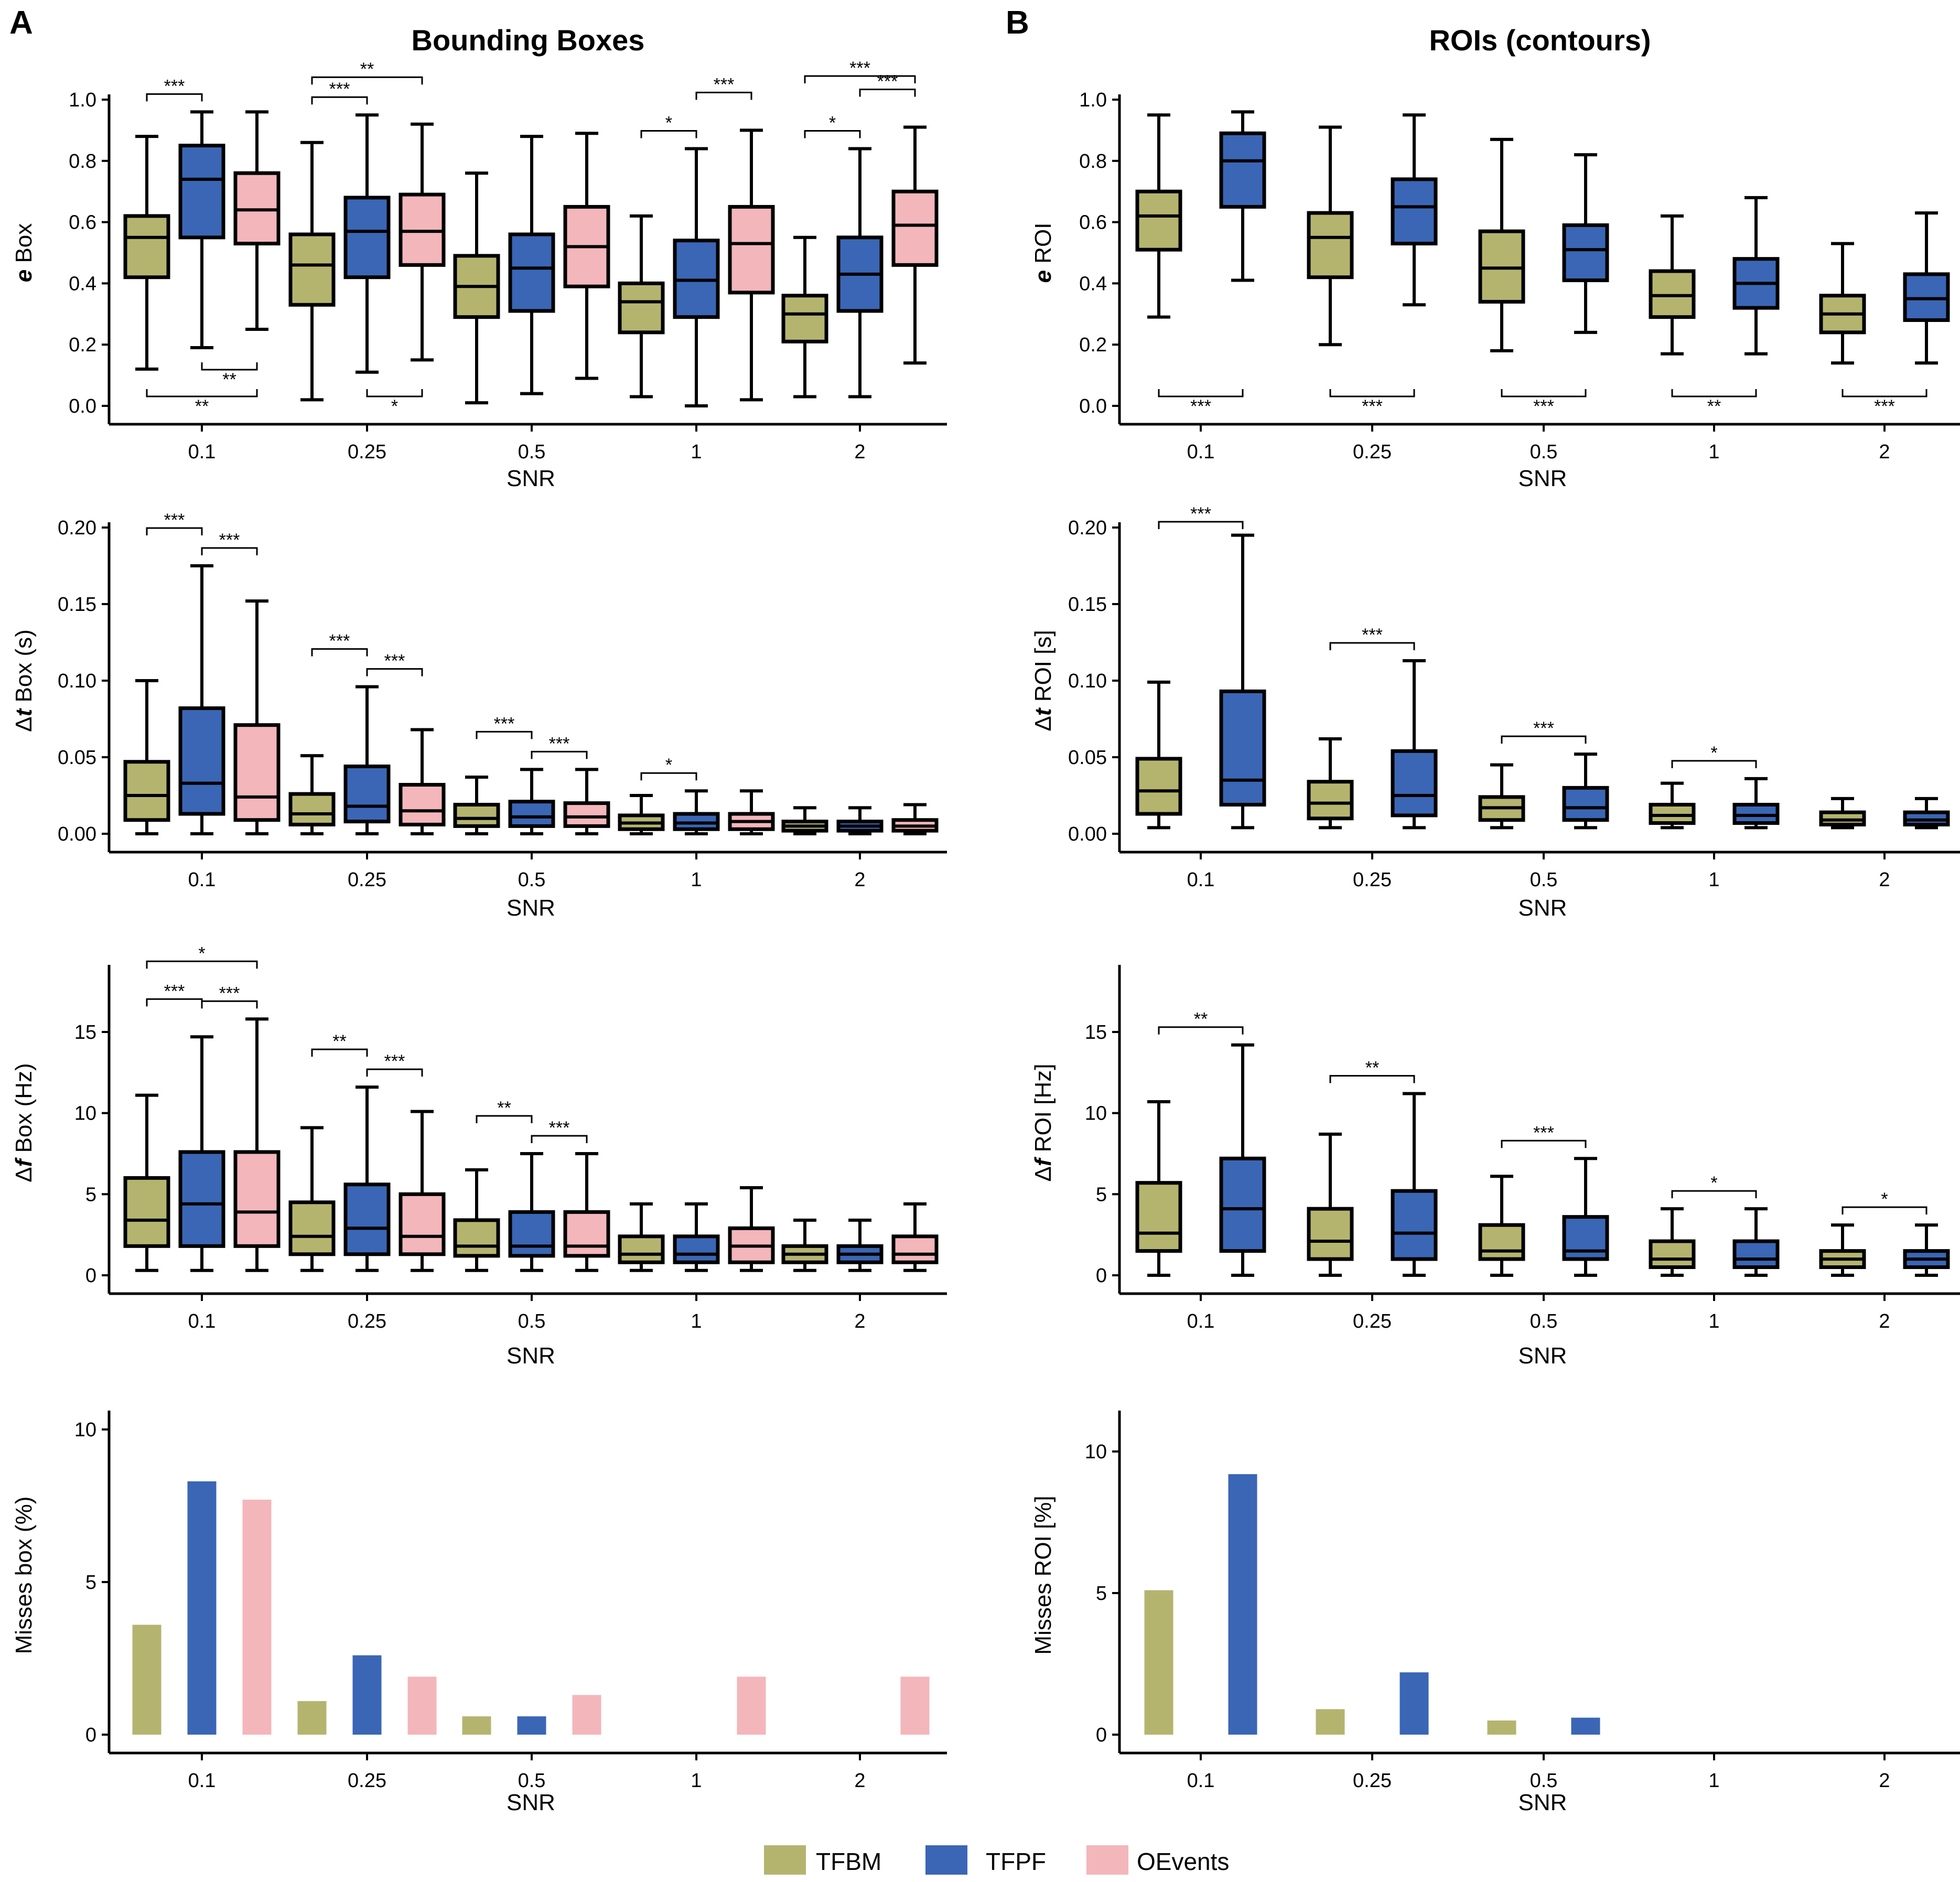 Image resolution: width=1960 pixels, height=1882 pixels. What do you see at coordinates (1096, 1114) in the screenshot?
I see `y-tick-label: 10` at bounding box center [1096, 1114].